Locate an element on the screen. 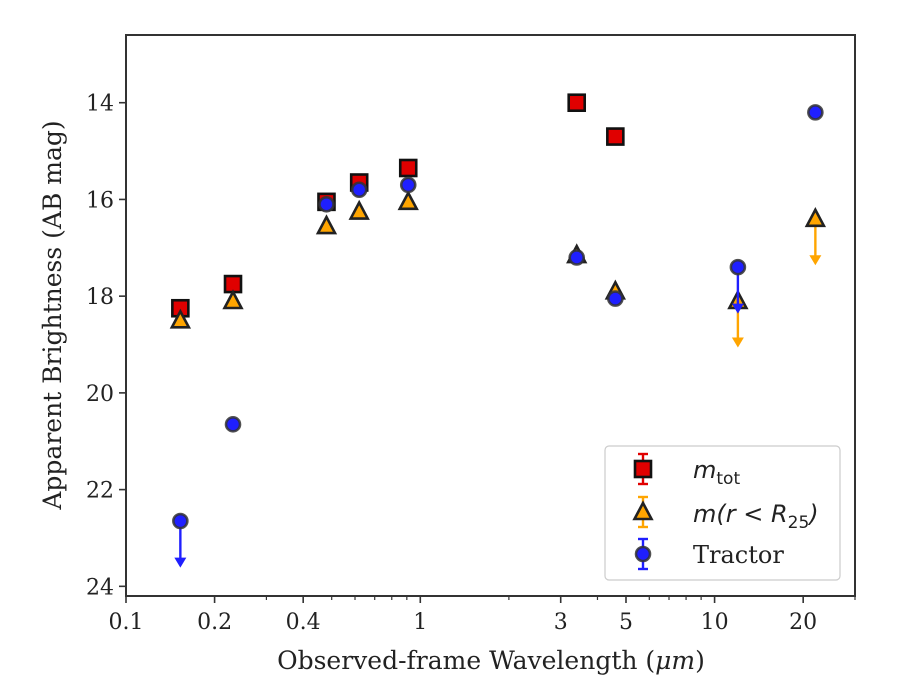 Image resolution: width=900 pixels, height=700 pixels. y-tick-label: 20 is located at coordinates (100, 394).